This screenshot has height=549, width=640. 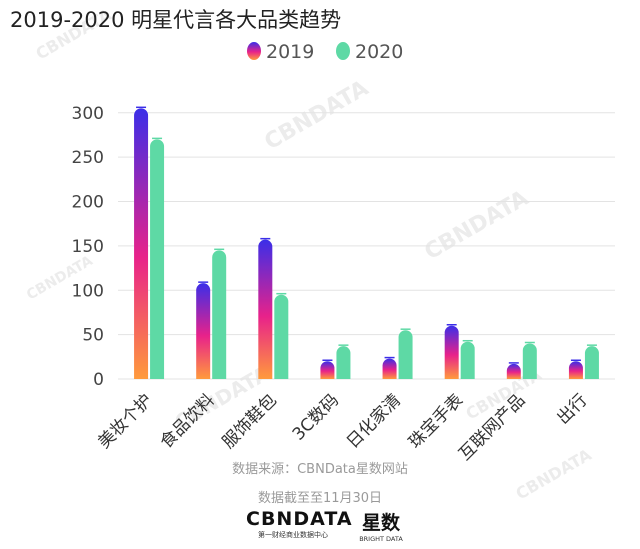 What do you see at coordinates (299, 519) in the screenshot?
I see `cbndata-logo-text: CBNDATA` at bounding box center [299, 519].